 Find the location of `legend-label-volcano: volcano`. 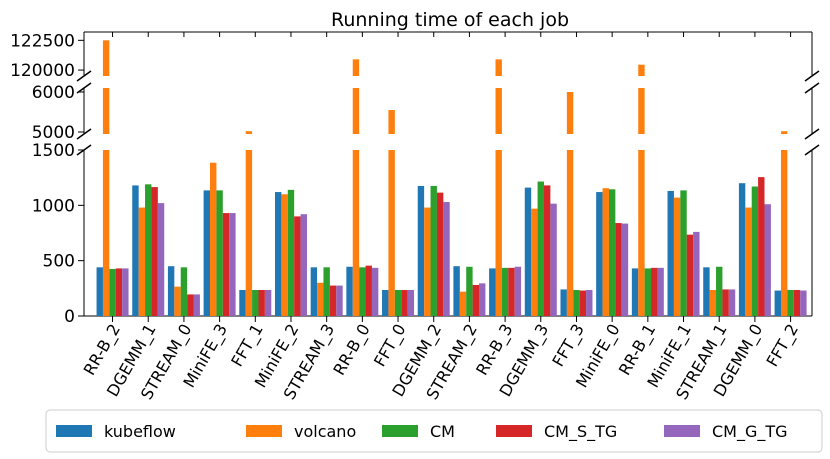

legend-label-volcano: volcano is located at coordinates (325, 431).